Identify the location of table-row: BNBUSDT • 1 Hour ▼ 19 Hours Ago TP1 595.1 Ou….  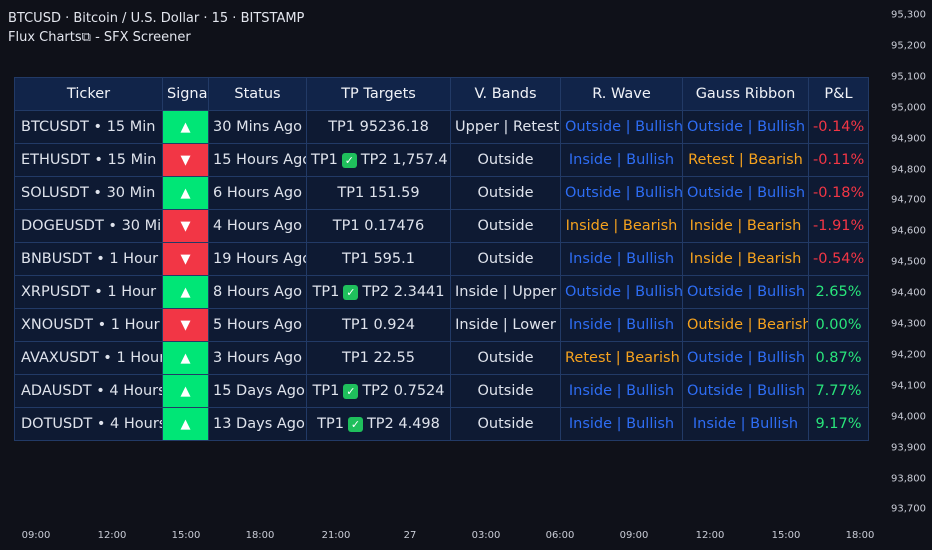
(441, 259).